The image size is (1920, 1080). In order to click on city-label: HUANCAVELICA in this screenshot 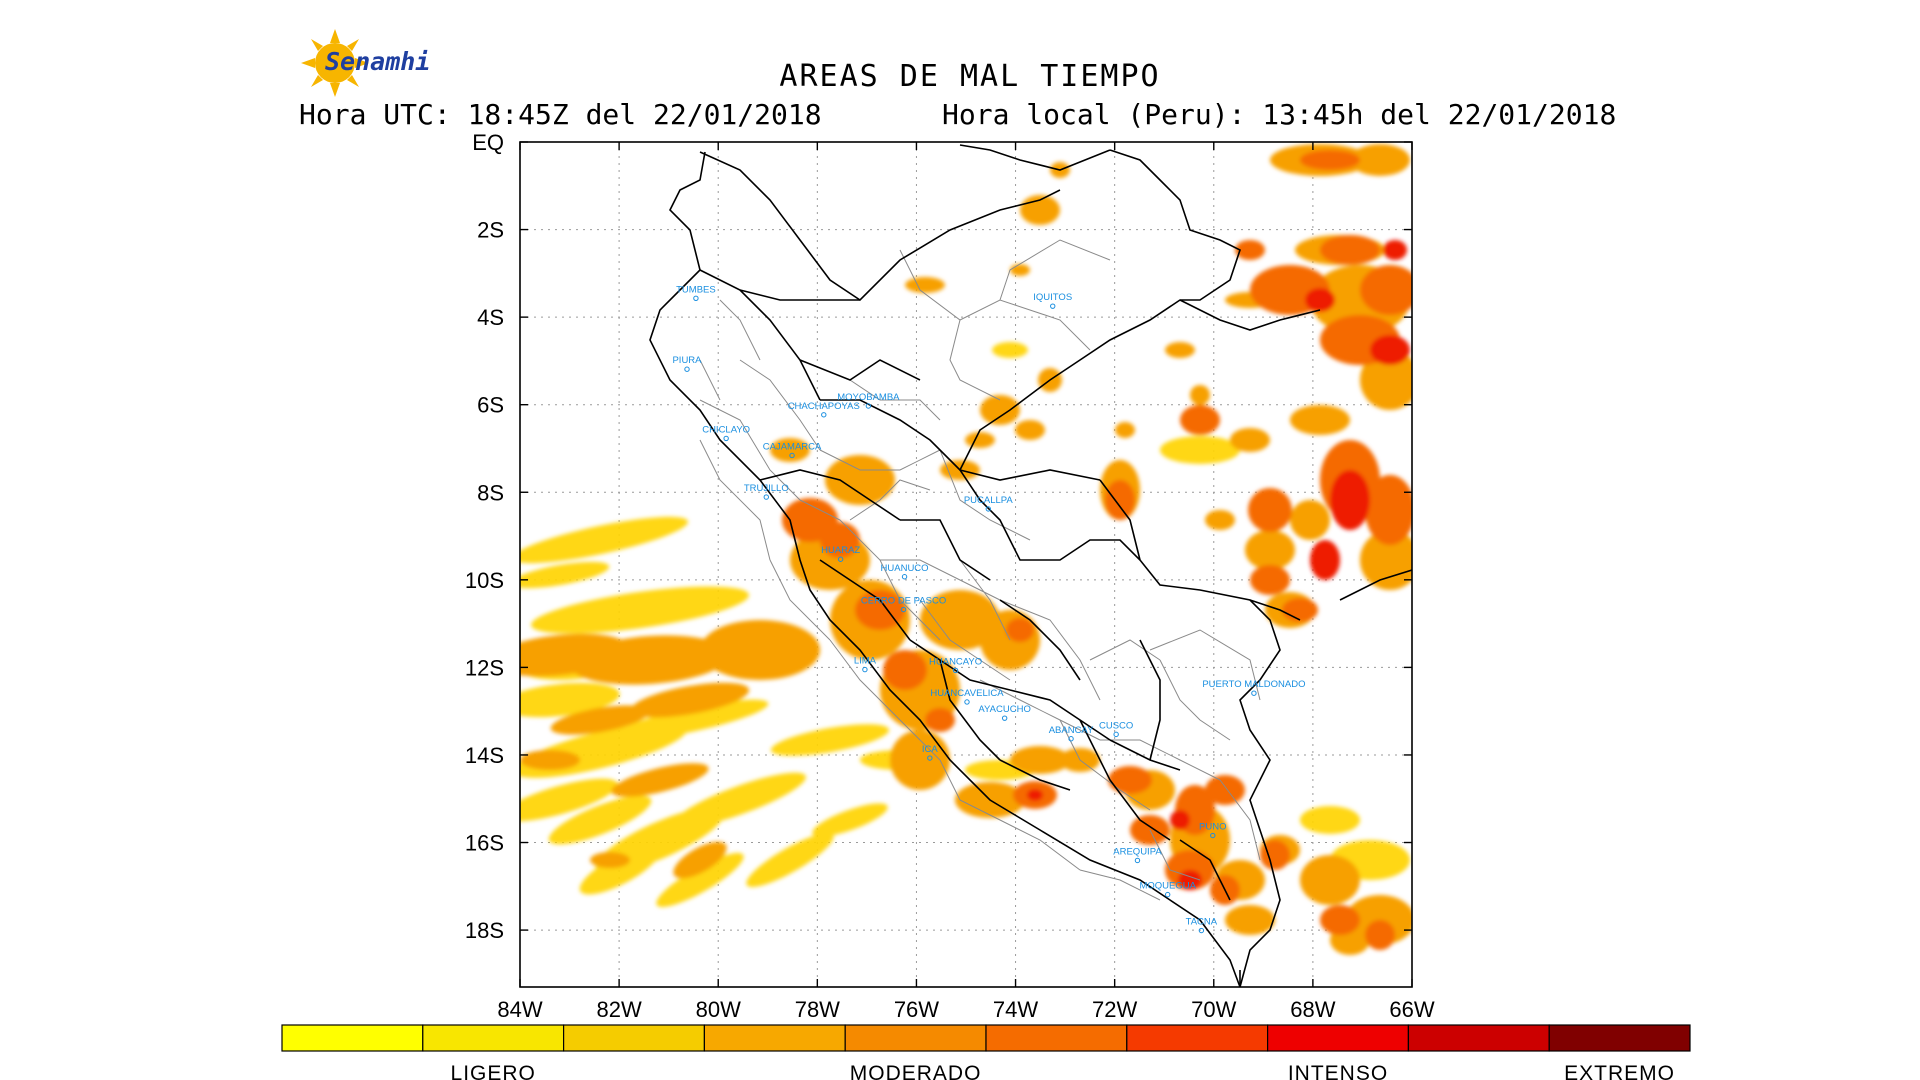, I will do `click(967, 693)`.